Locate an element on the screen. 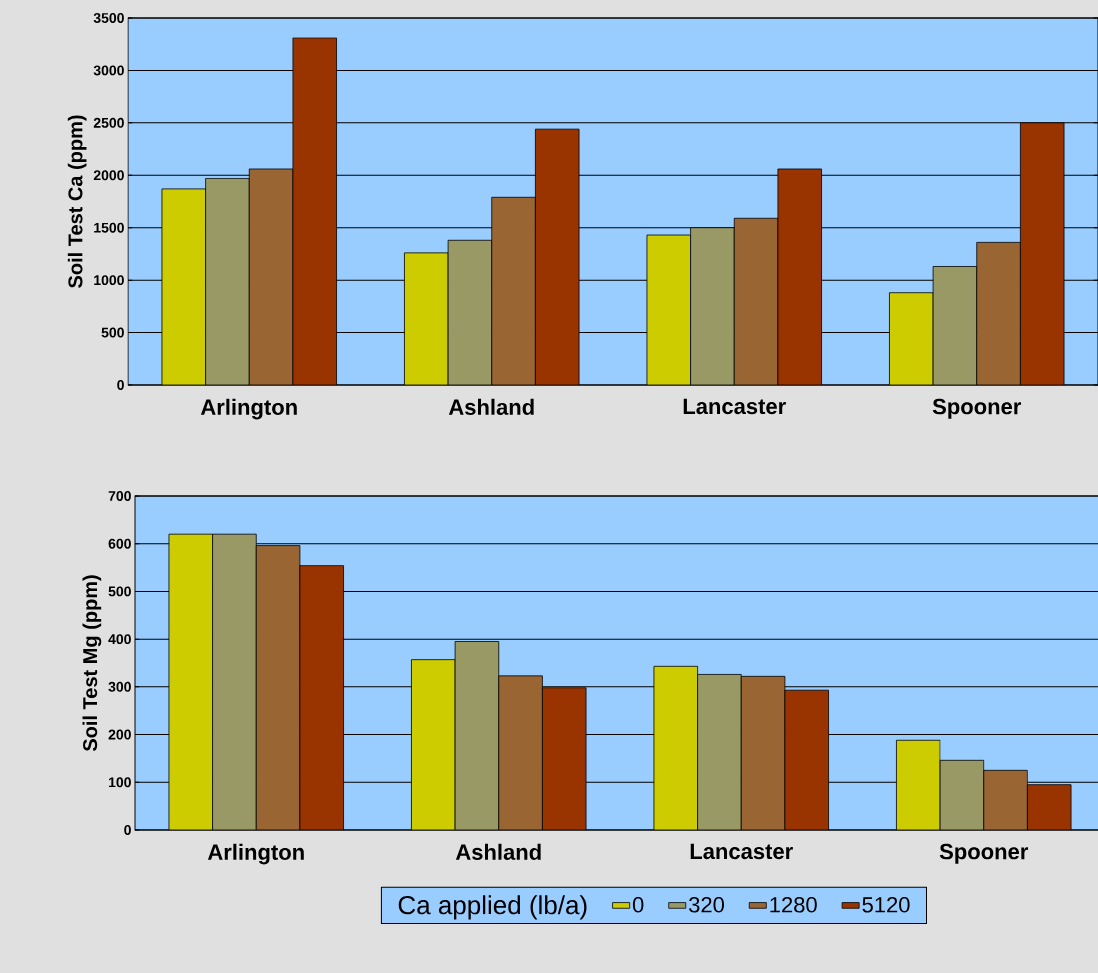 The height and width of the screenshot is (973, 1098). y-tick-label: 100 is located at coordinates (119, 782).